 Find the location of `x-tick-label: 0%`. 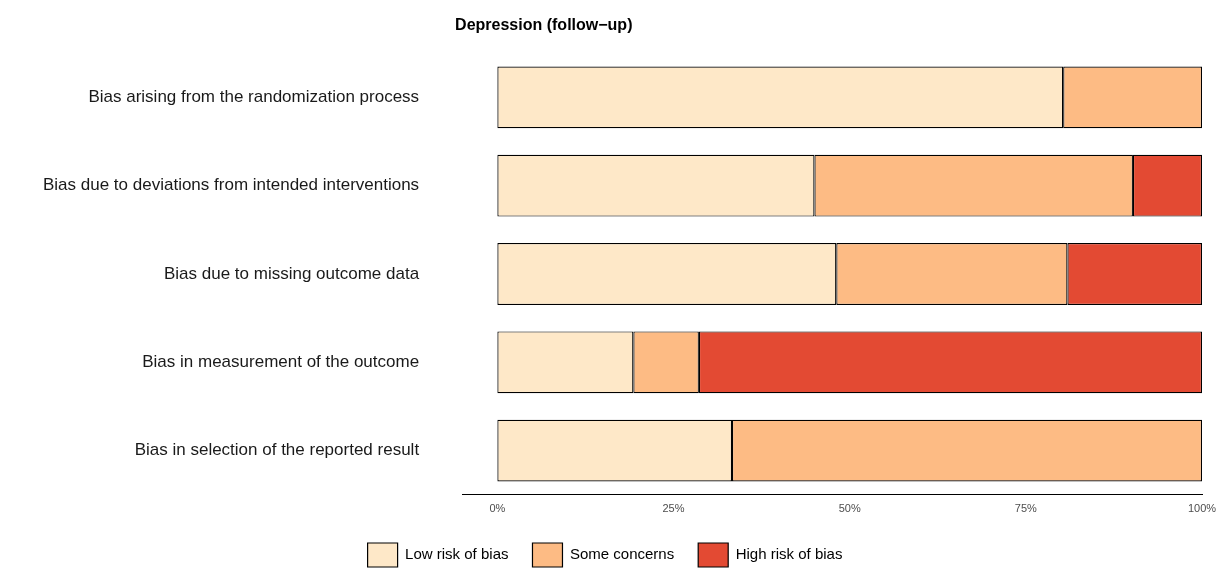

x-tick-label: 0% is located at coordinates (497, 508).